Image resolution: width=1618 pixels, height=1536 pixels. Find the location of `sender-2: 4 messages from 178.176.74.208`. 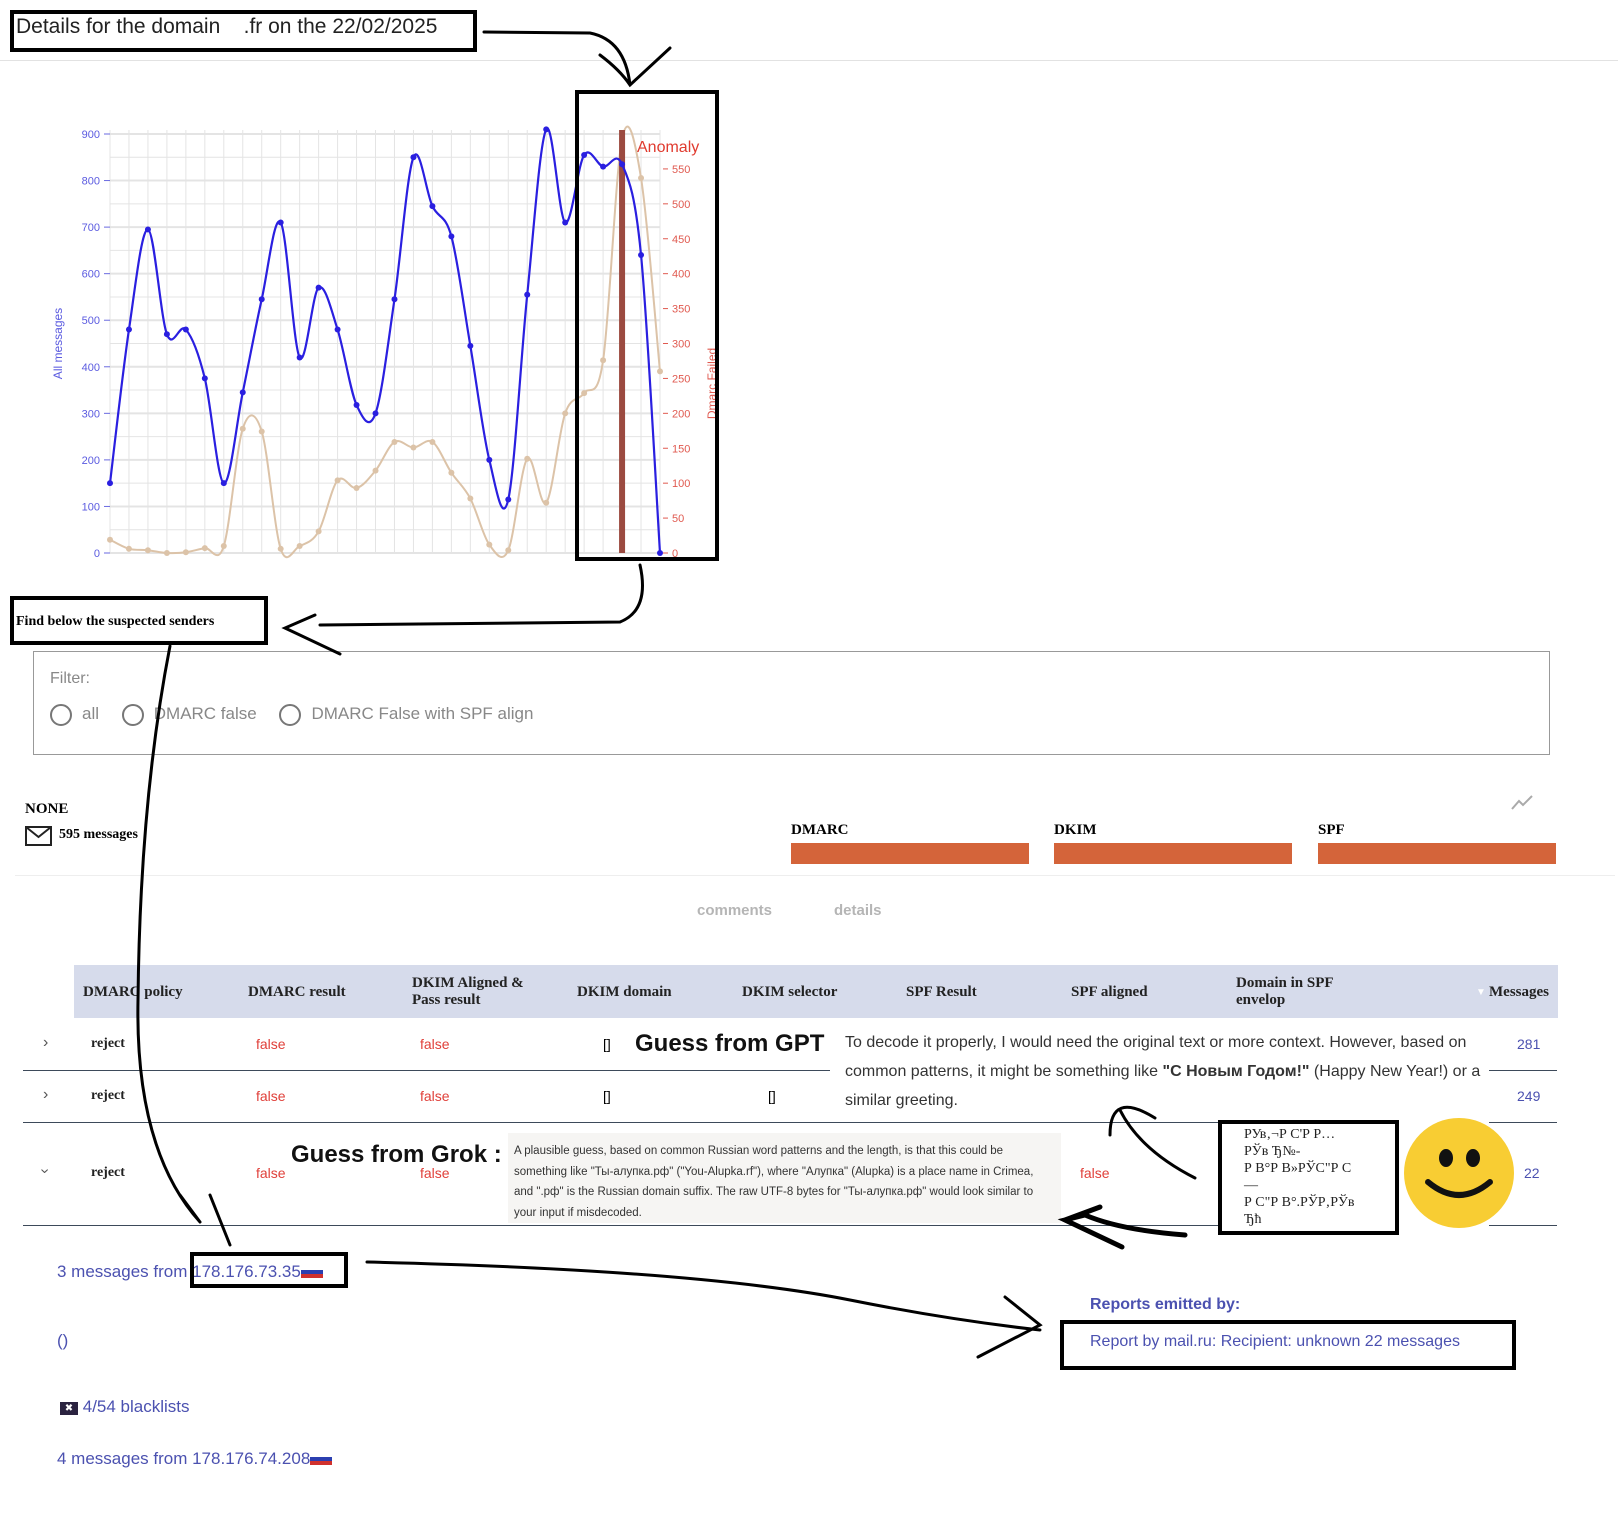

sender-2: 4 messages from 178.176.74.208 is located at coordinates (195, 1459).